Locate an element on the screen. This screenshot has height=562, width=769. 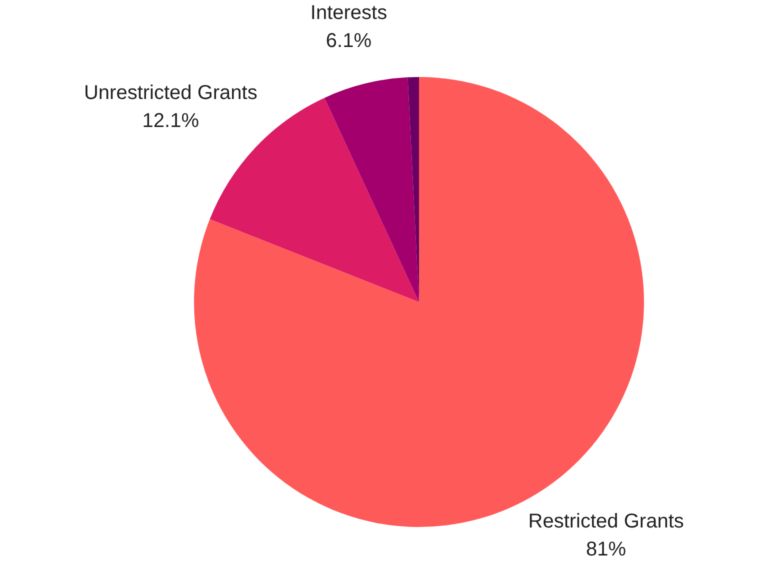
data-label: 6.1% is located at coordinates (349, 41).